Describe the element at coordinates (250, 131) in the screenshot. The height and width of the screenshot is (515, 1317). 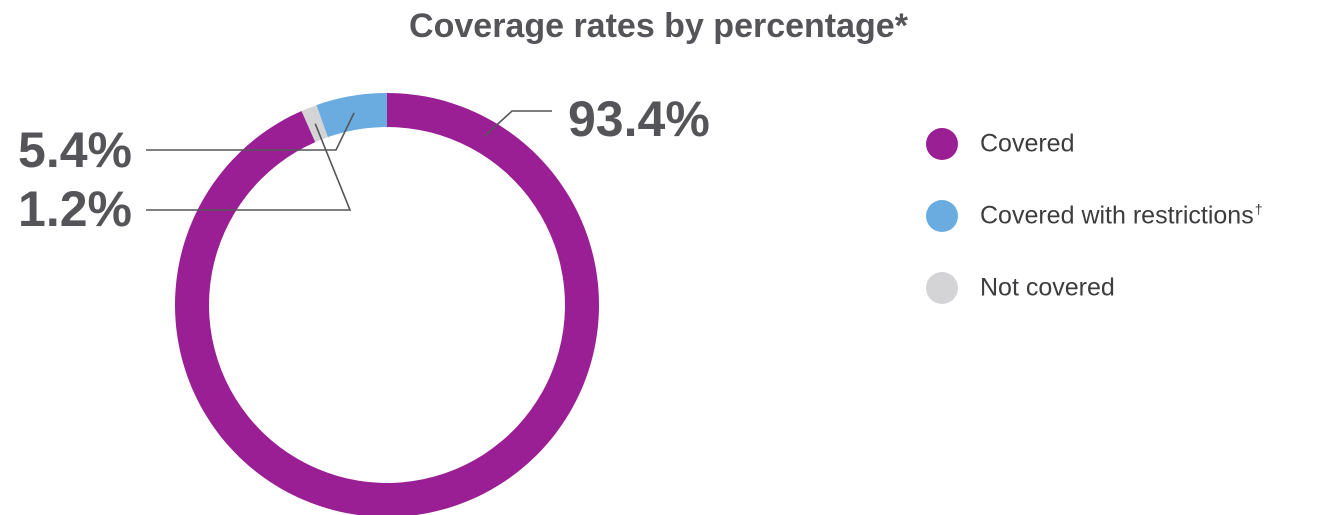
I see `leader-line-covered-with-restrictions` at that location.